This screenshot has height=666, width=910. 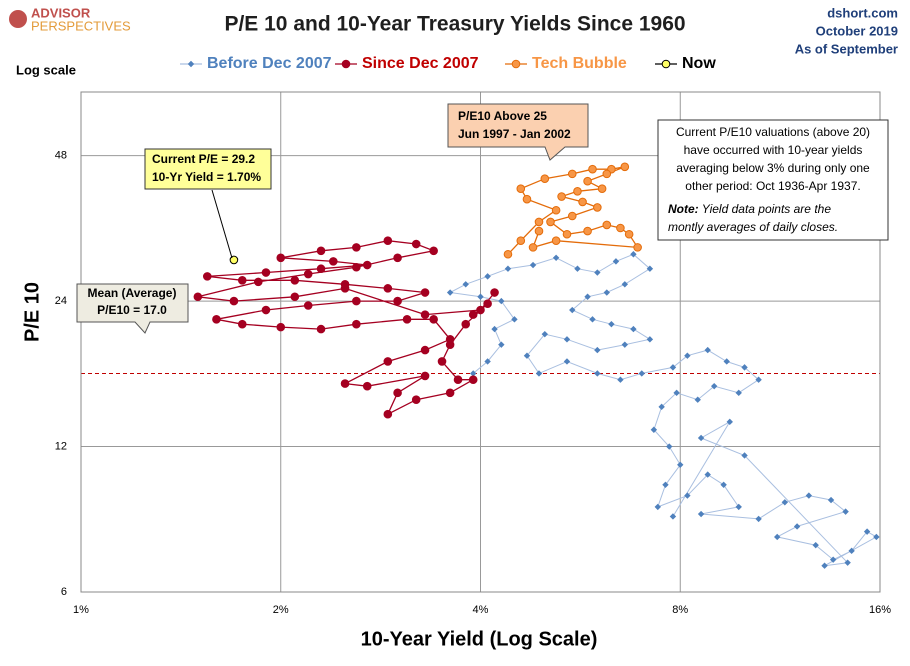 What do you see at coordinates (683, 209) in the screenshot?
I see `note-label: Note:` at bounding box center [683, 209].